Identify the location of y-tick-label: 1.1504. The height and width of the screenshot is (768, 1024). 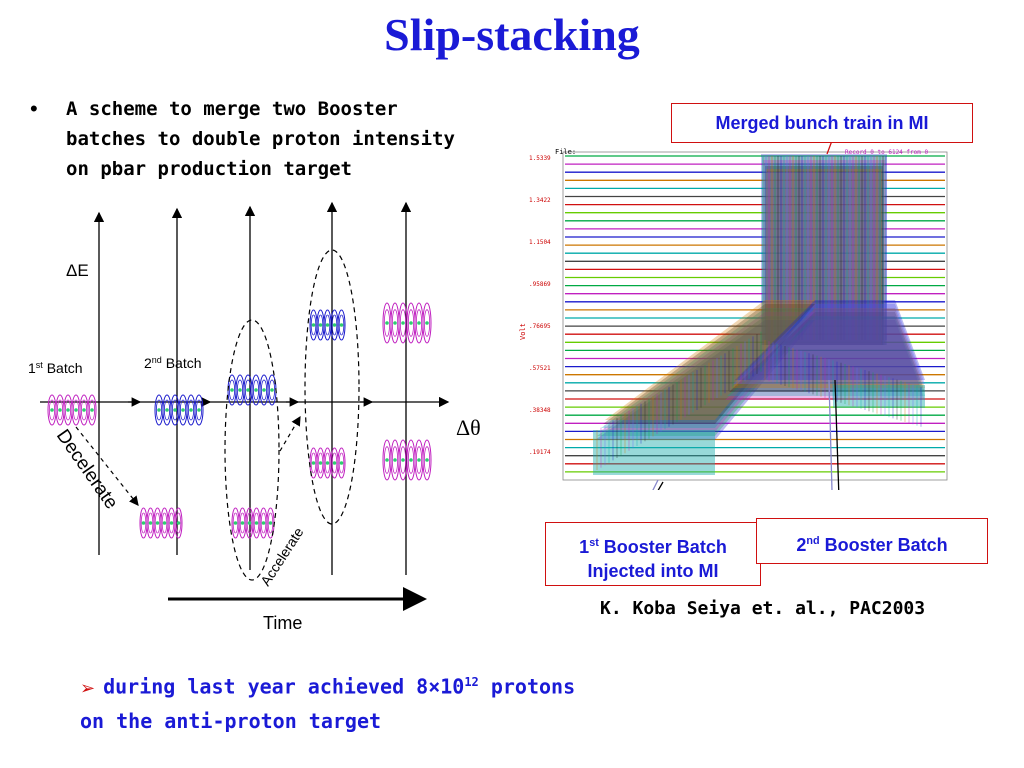
(540, 242).